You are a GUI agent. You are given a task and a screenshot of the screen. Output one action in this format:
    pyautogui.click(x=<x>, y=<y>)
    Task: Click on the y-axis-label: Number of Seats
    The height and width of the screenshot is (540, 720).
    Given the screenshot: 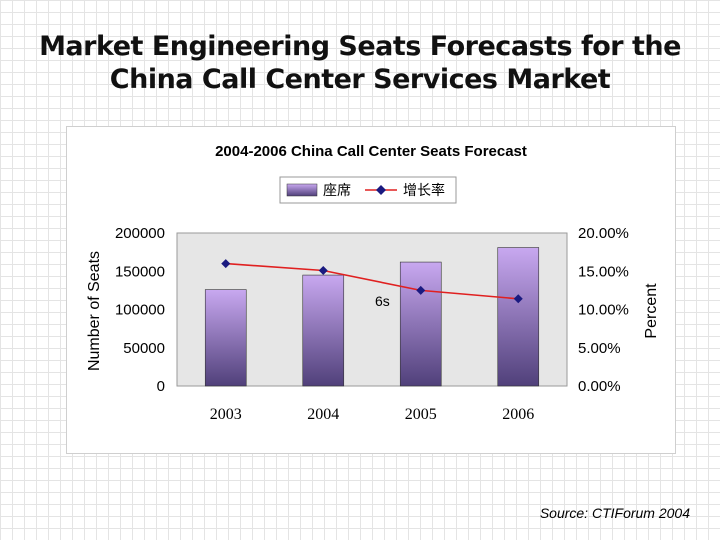 What is the action you would take?
    pyautogui.click(x=94, y=311)
    